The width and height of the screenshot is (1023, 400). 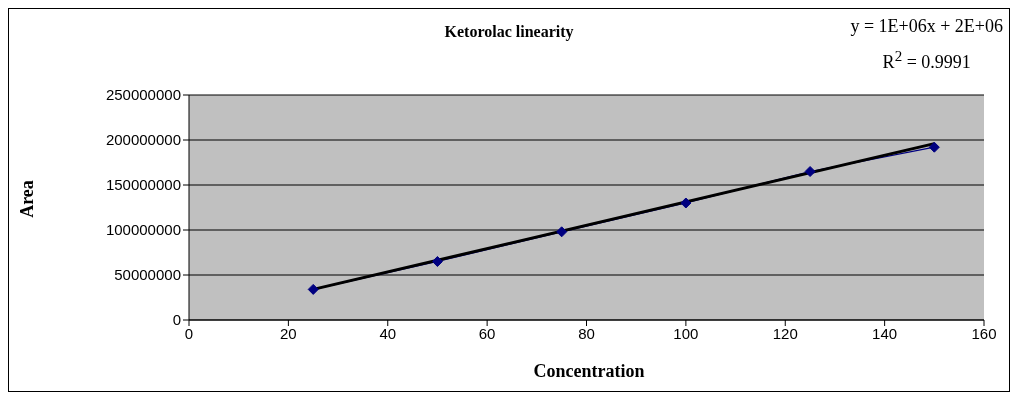 I want to click on y-tick-label: 250000000, so click(x=143, y=95).